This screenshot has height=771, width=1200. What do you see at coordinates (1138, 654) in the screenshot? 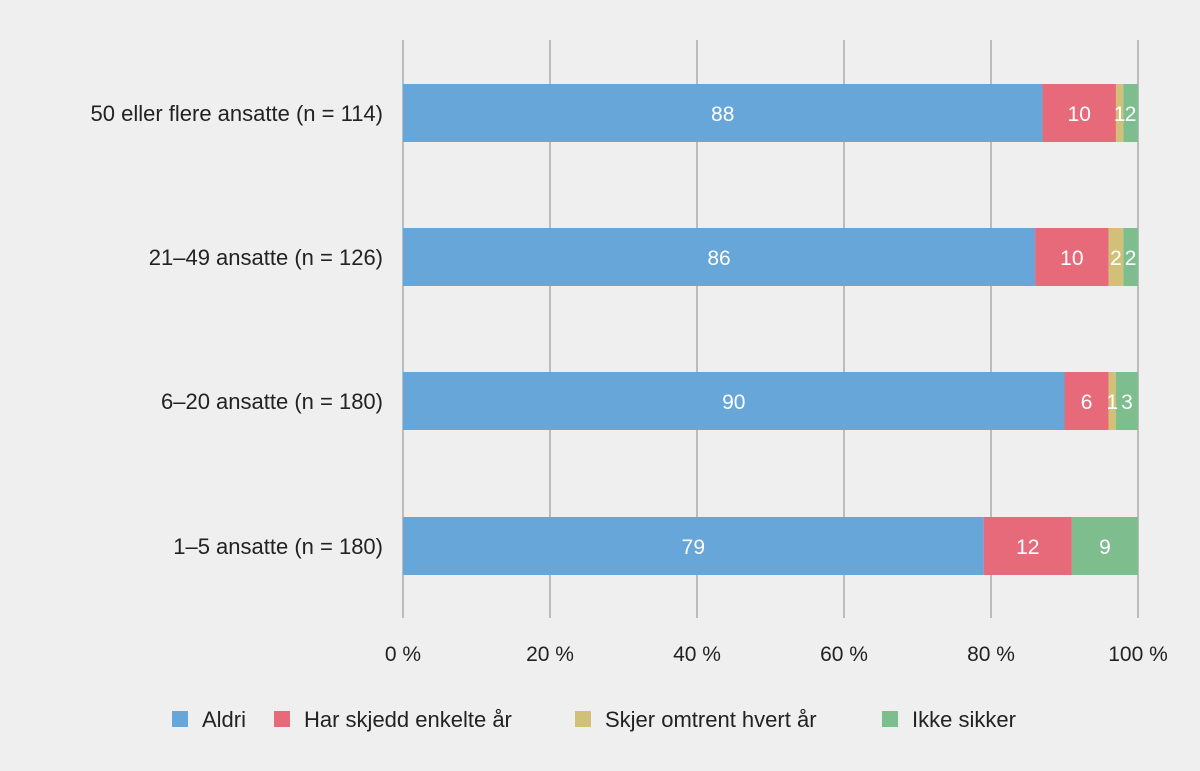
I see `x-tick-label: 100 %` at bounding box center [1138, 654].